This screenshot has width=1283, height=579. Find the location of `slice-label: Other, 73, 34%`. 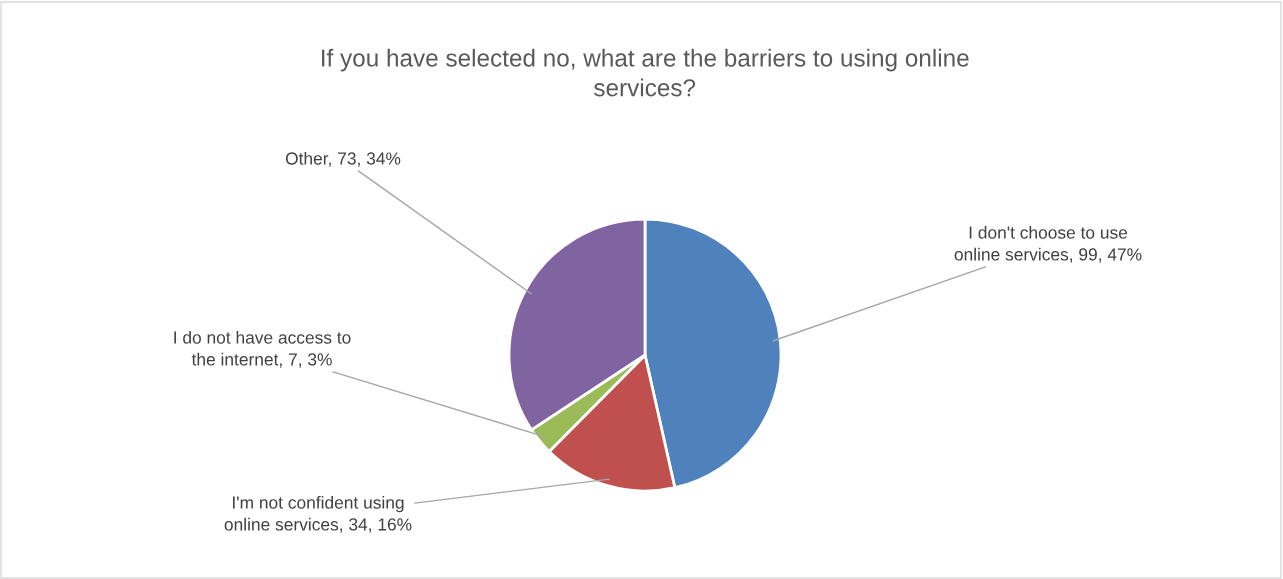

slice-label: Other, 73, 34% is located at coordinates (343, 159).